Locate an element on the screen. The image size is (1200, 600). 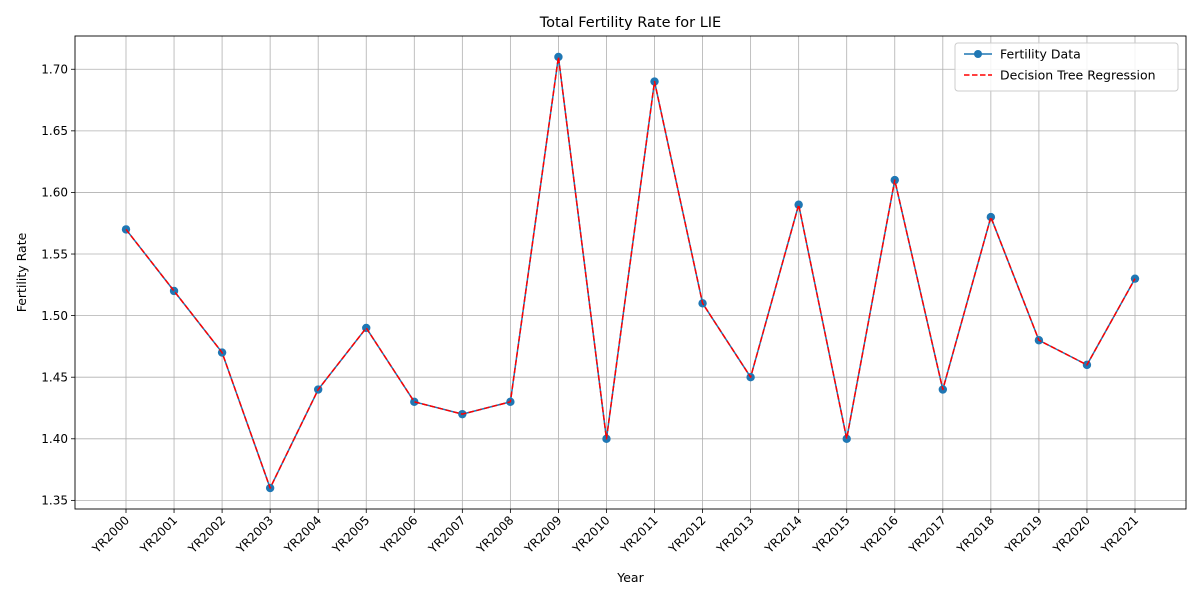
chart-title: Total Fertility Rate for LIE is located at coordinates (630, 23).